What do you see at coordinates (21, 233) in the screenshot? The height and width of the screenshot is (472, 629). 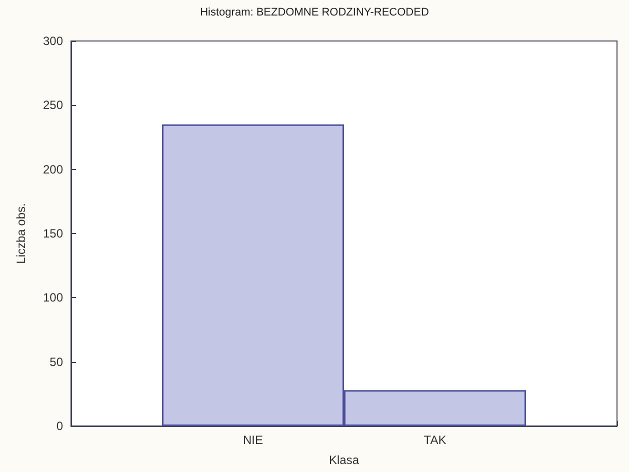 I see `y-axis-title: Liczba obs.` at bounding box center [21, 233].